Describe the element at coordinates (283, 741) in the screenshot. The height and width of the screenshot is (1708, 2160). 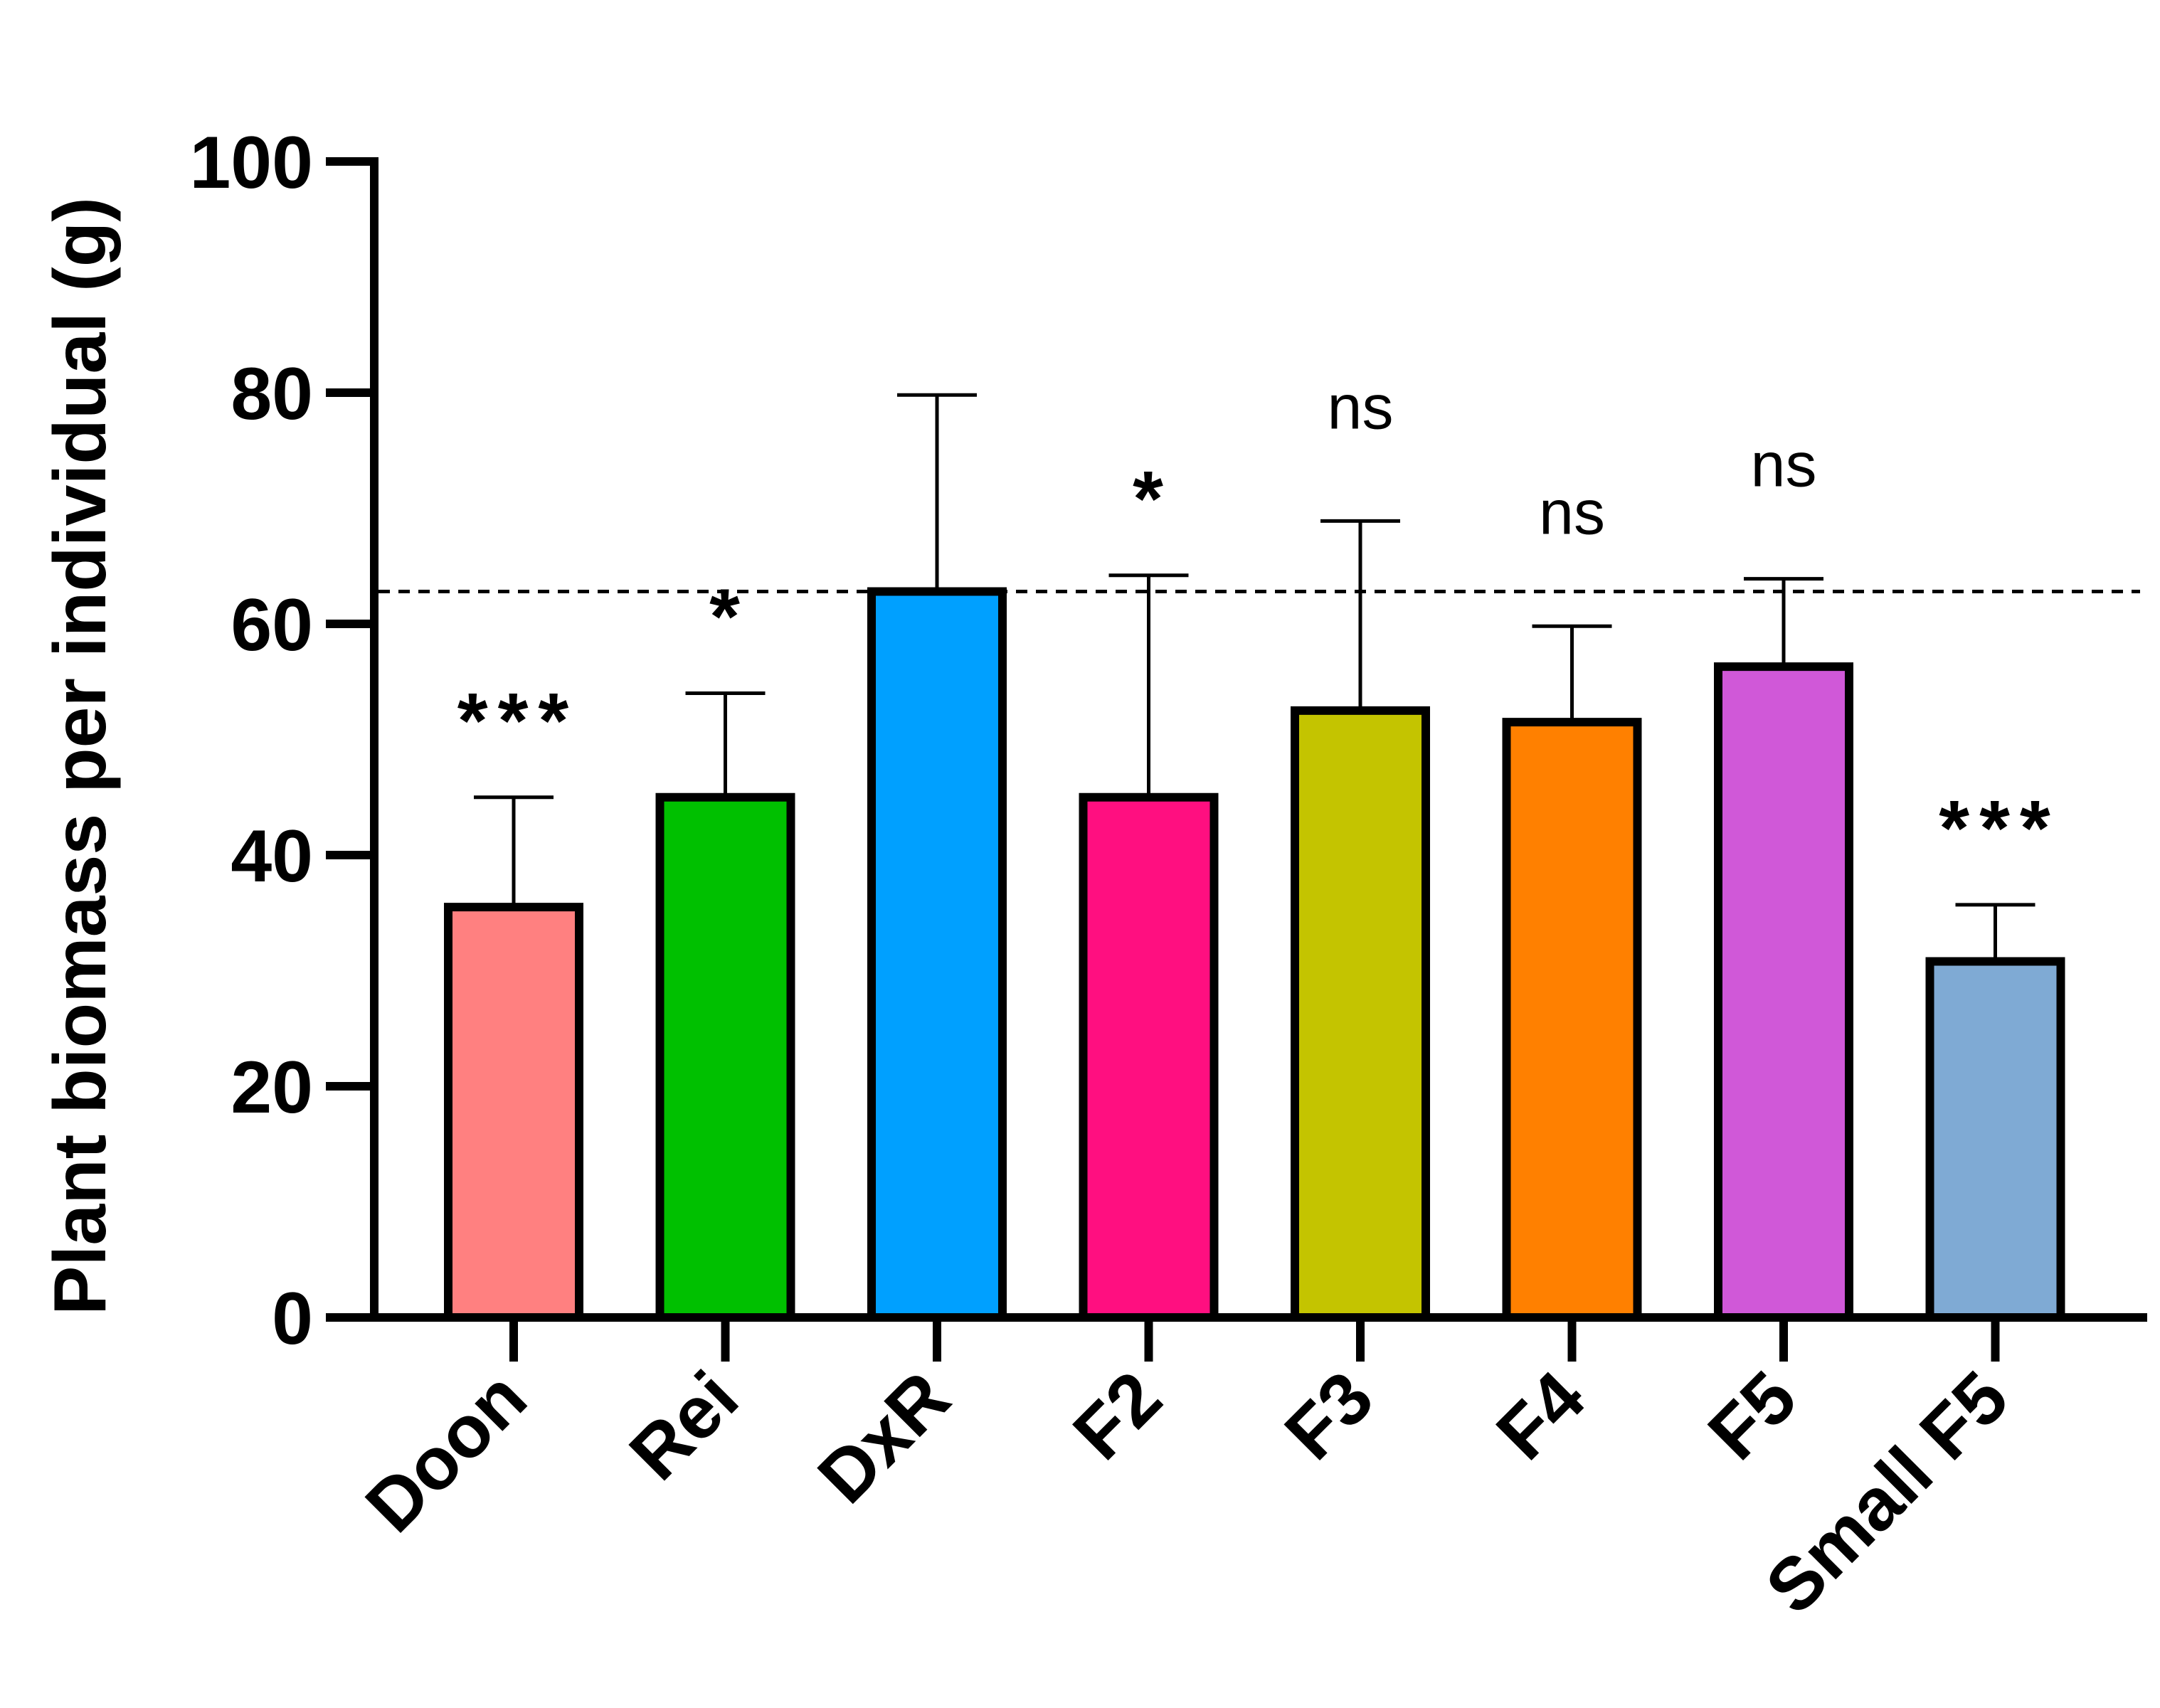
I see `y-axis: 0 20 40 60 80 100` at that location.